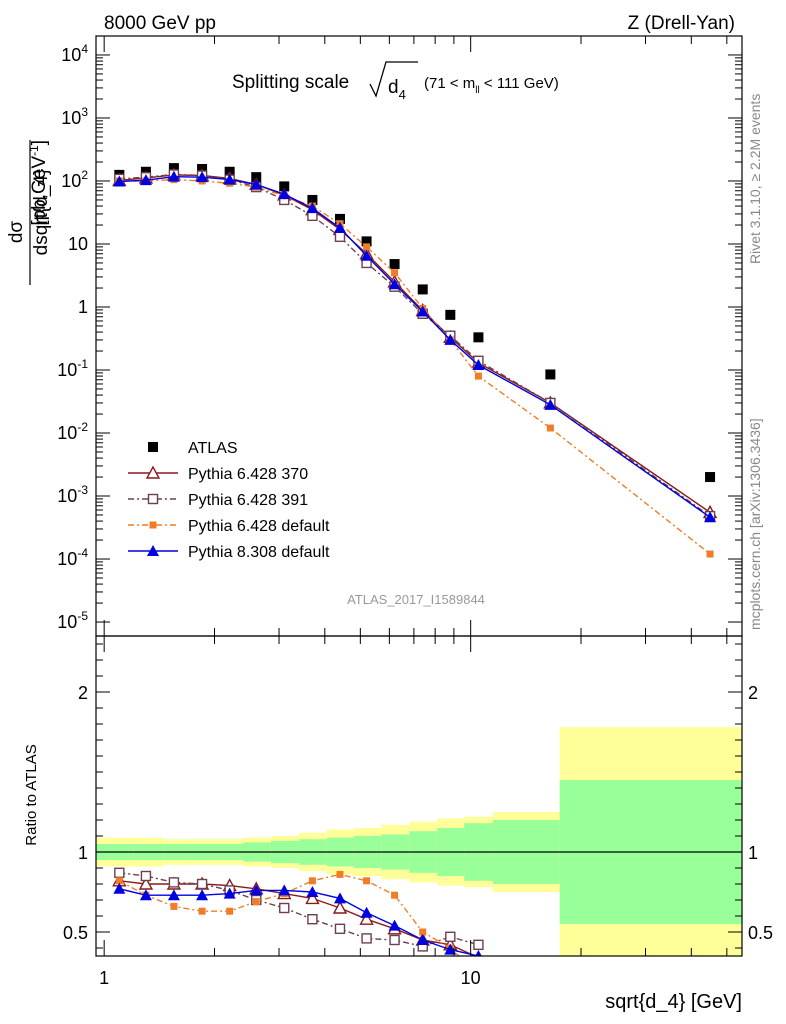  What do you see at coordinates (83, 853) in the screenshot?
I see `ratio-ytick-label: 1` at bounding box center [83, 853].